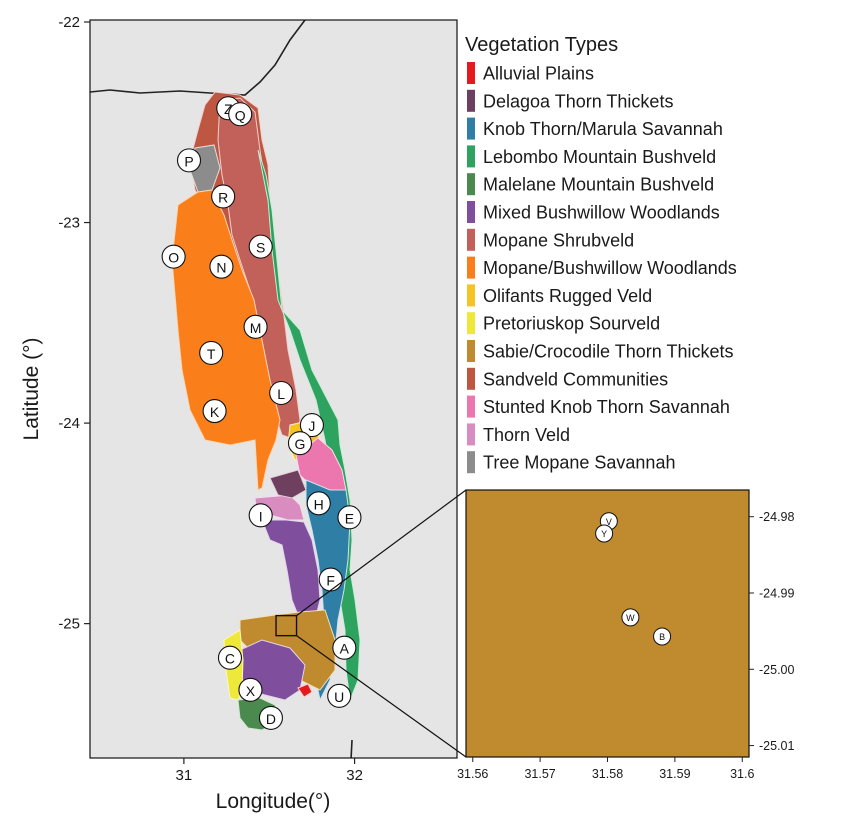 The image size is (850, 830). I want to click on site-marker-l: L, so click(281, 393).